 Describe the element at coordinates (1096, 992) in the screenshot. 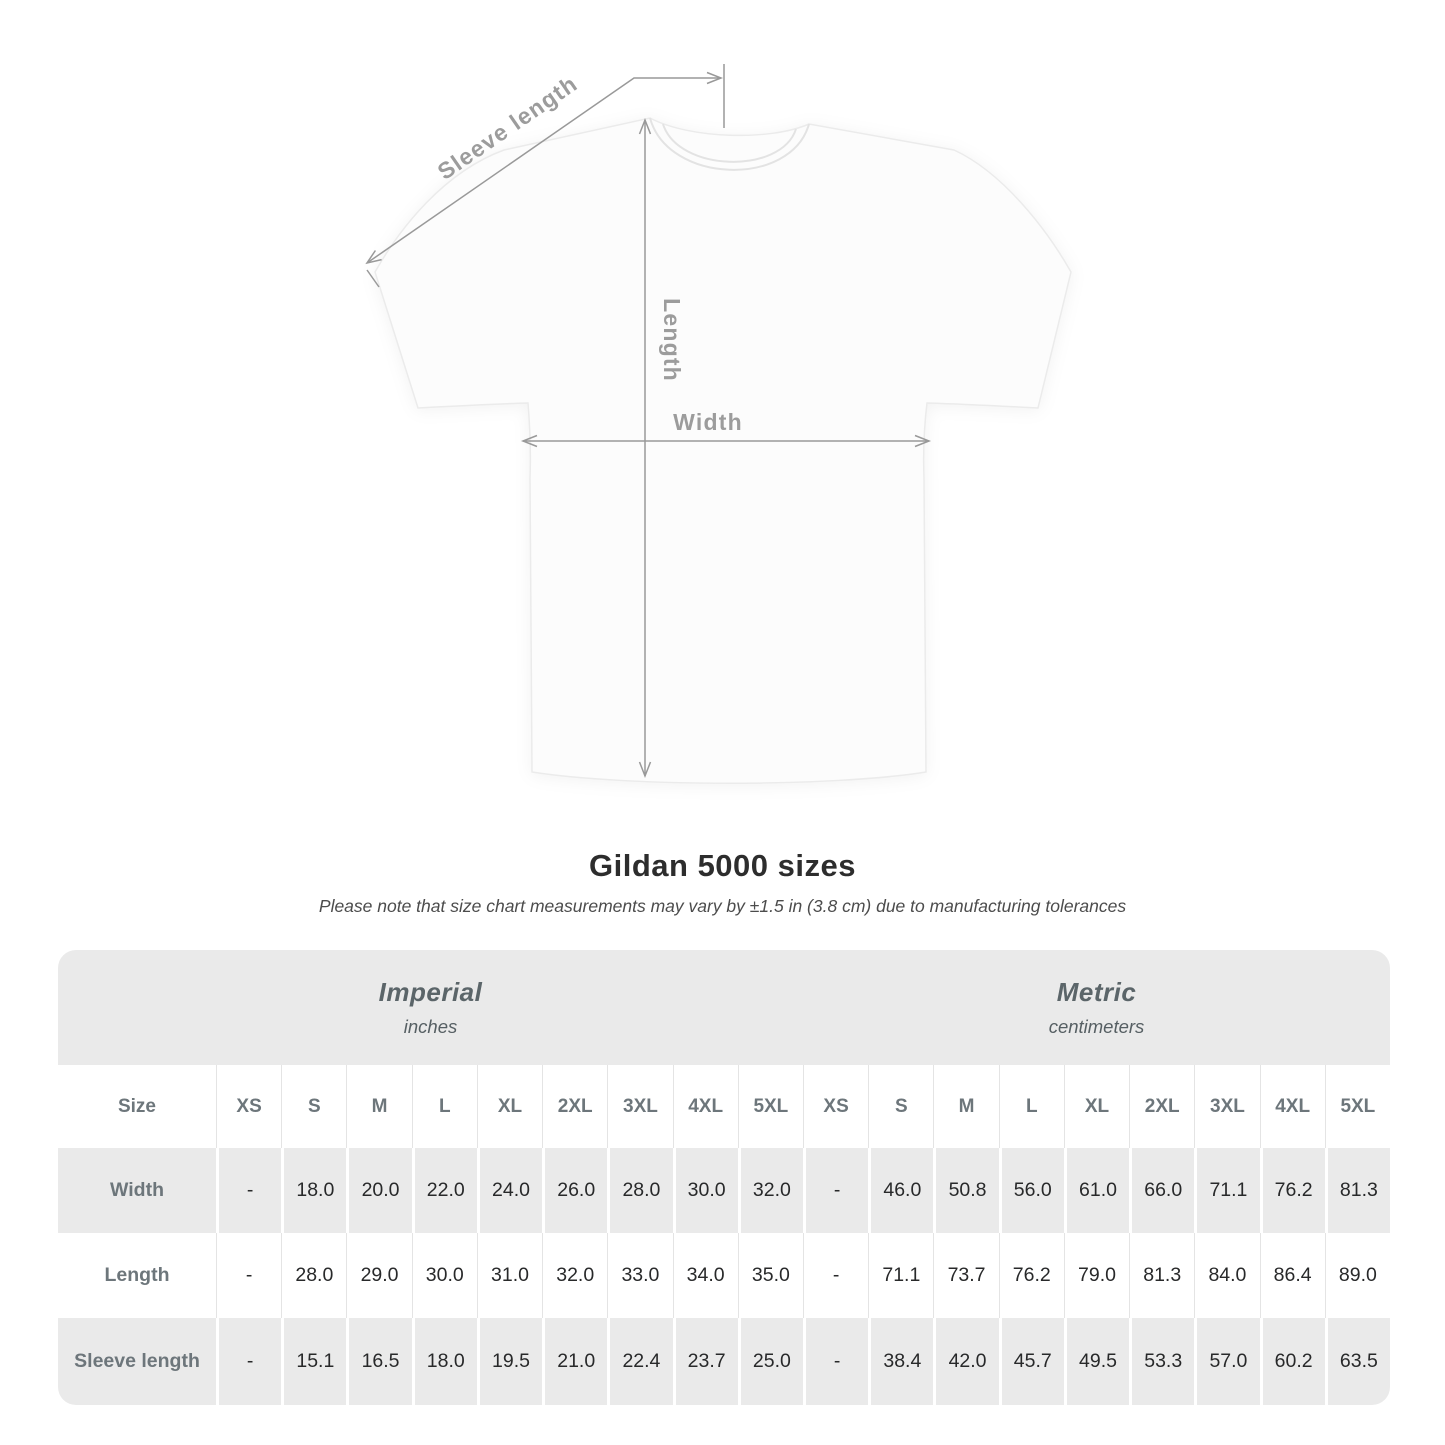

I see `unit-group-metric-label: Metric` at that location.